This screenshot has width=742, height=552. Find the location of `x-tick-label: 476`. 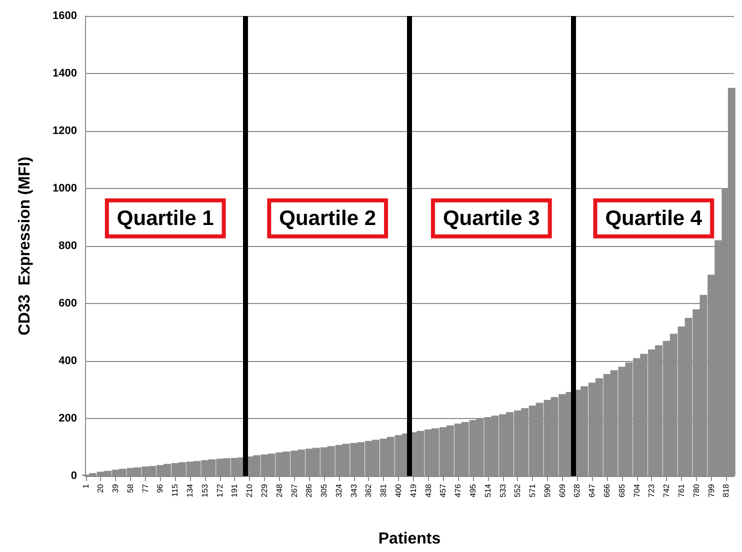

x-tick-label: 476 is located at coordinates (458, 490).